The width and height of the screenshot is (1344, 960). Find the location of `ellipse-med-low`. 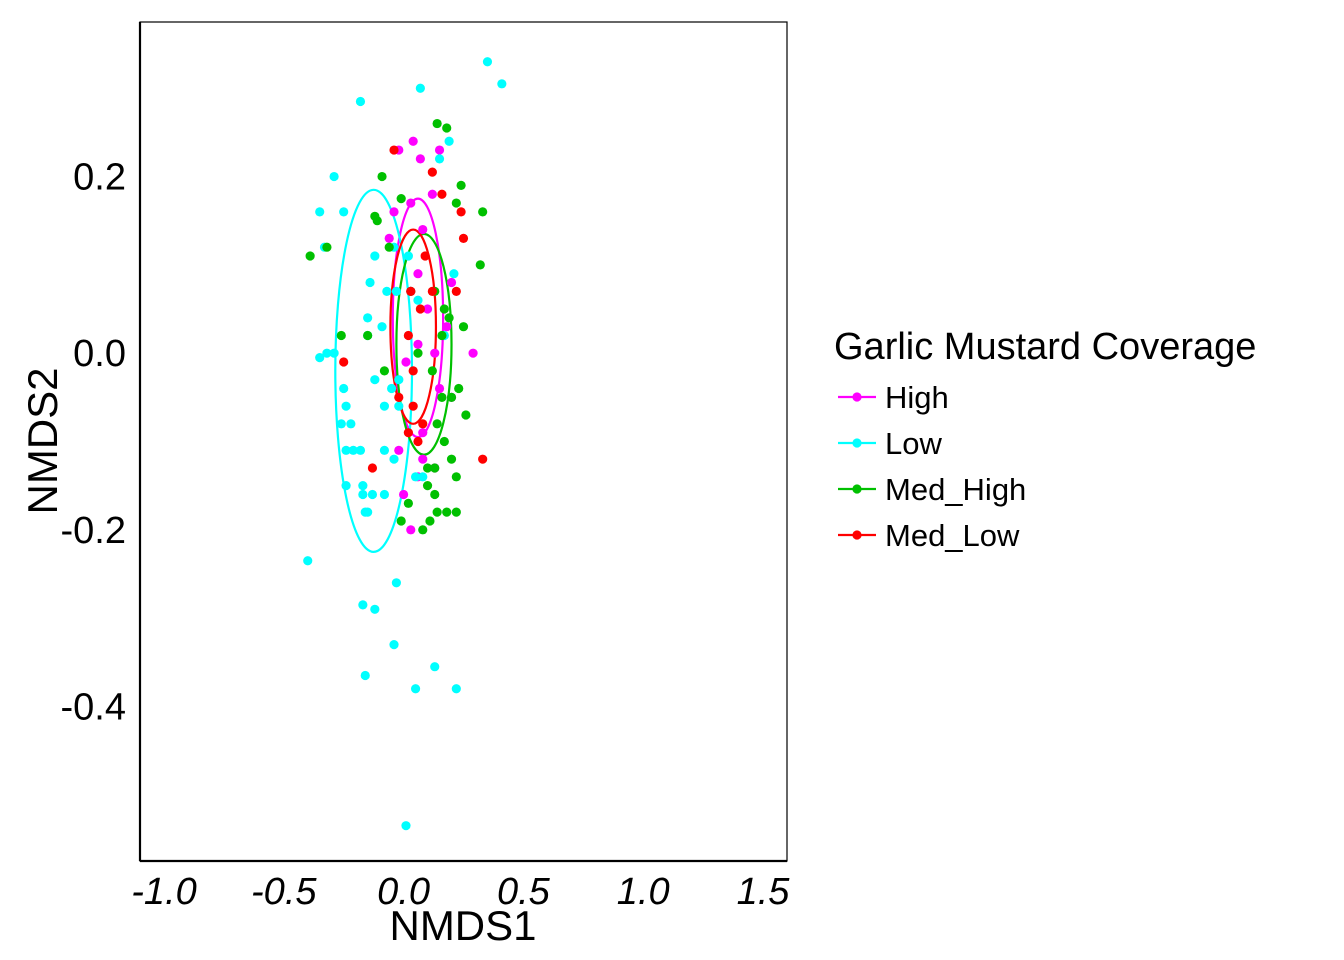

ellipse-med-low is located at coordinates (413, 326).